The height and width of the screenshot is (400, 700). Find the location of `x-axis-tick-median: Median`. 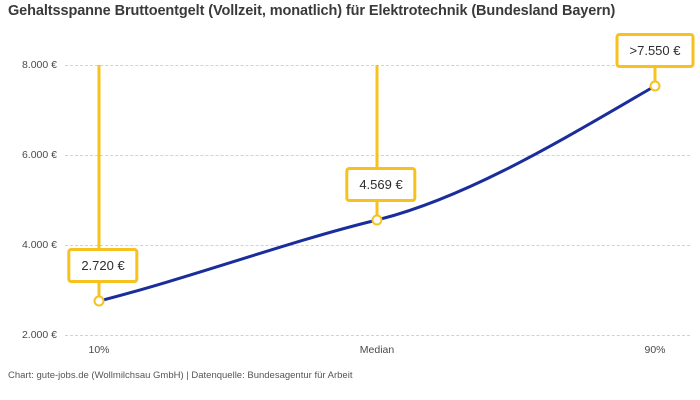

x-axis-tick-median: Median is located at coordinates (377, 350).